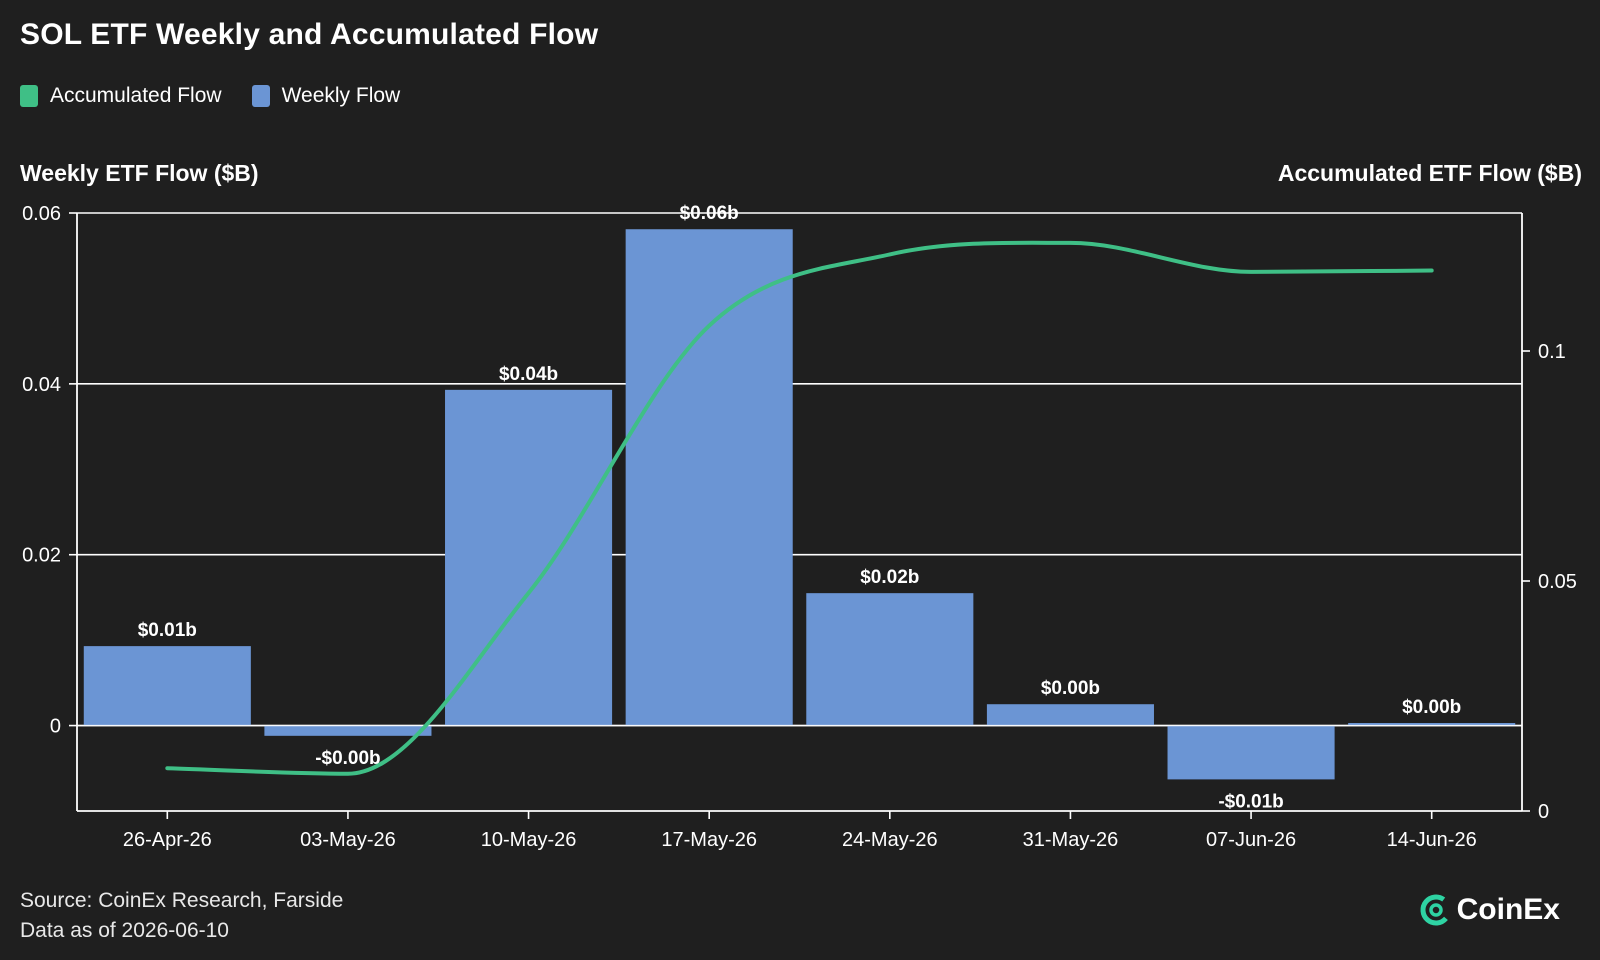 The height and width of the screenshot is (960, 1600). What do you see at coordinates (124, 930) in the screenshot?
I see `data-date-note: Data as of 2026-06-10` at bounding box center [124, 930].